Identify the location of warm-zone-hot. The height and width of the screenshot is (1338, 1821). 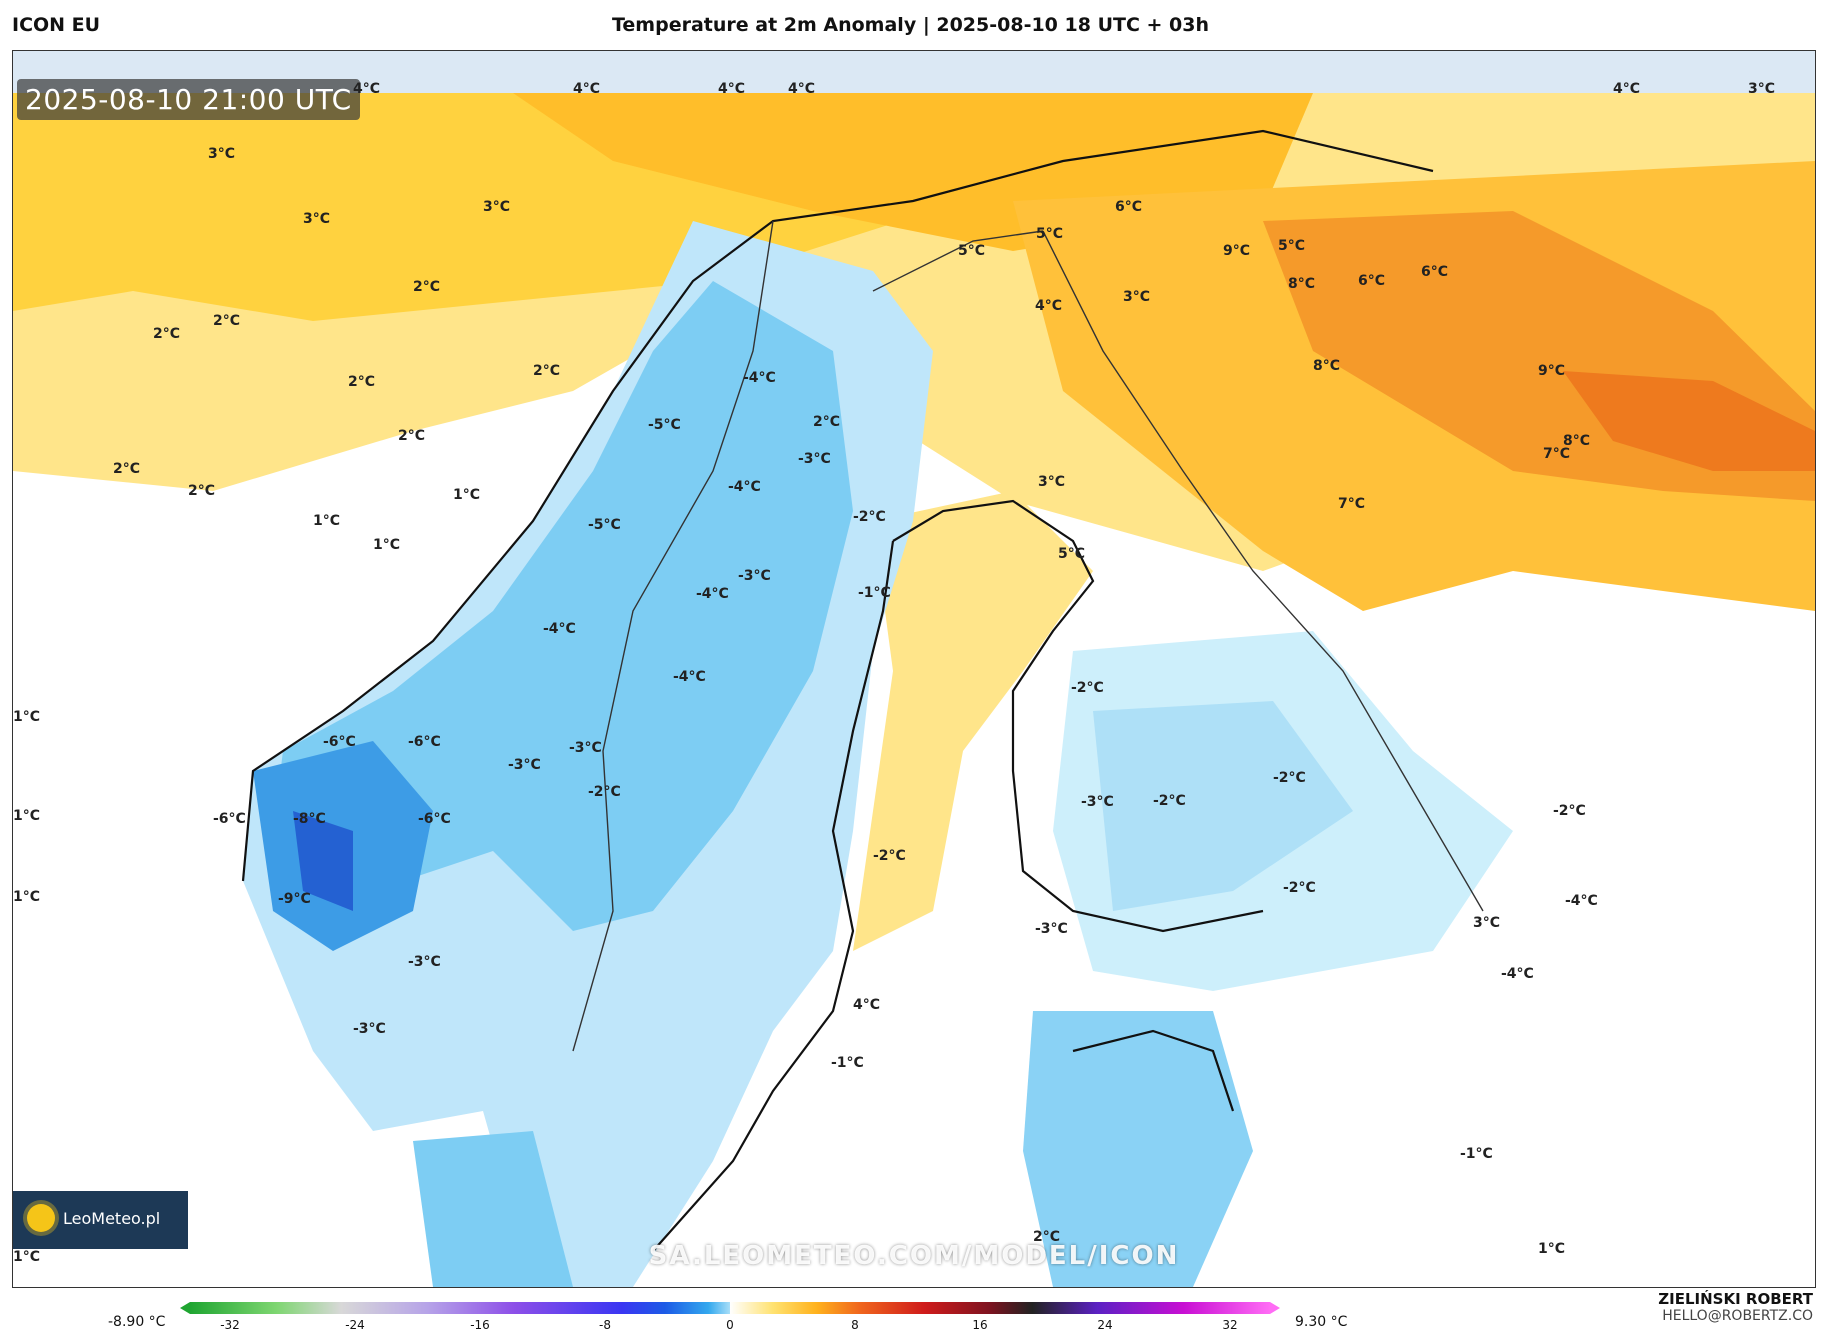
(1689, 421).